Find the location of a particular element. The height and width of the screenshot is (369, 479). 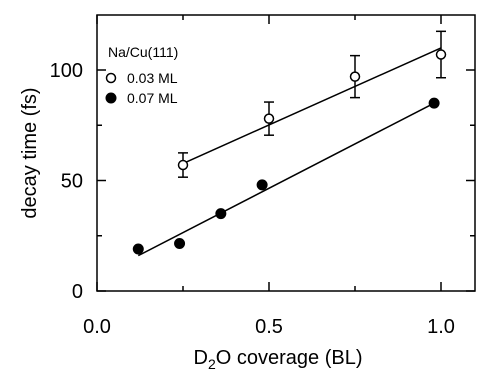

x-tick-label: 0.0 is located at coordinates (97, 327).